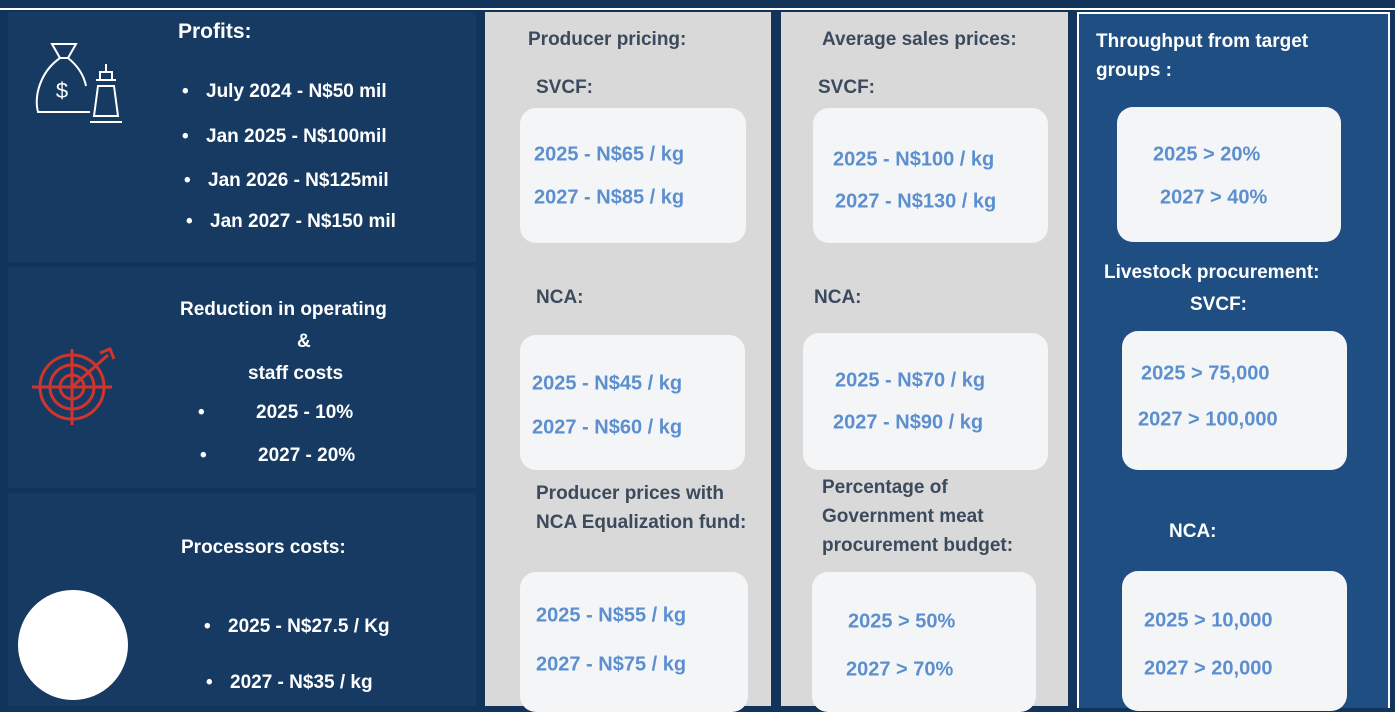  Describe the element at coordinates (908, 422) in the screenshot. I see `value: 2027 - N$90 / kg` at that location.